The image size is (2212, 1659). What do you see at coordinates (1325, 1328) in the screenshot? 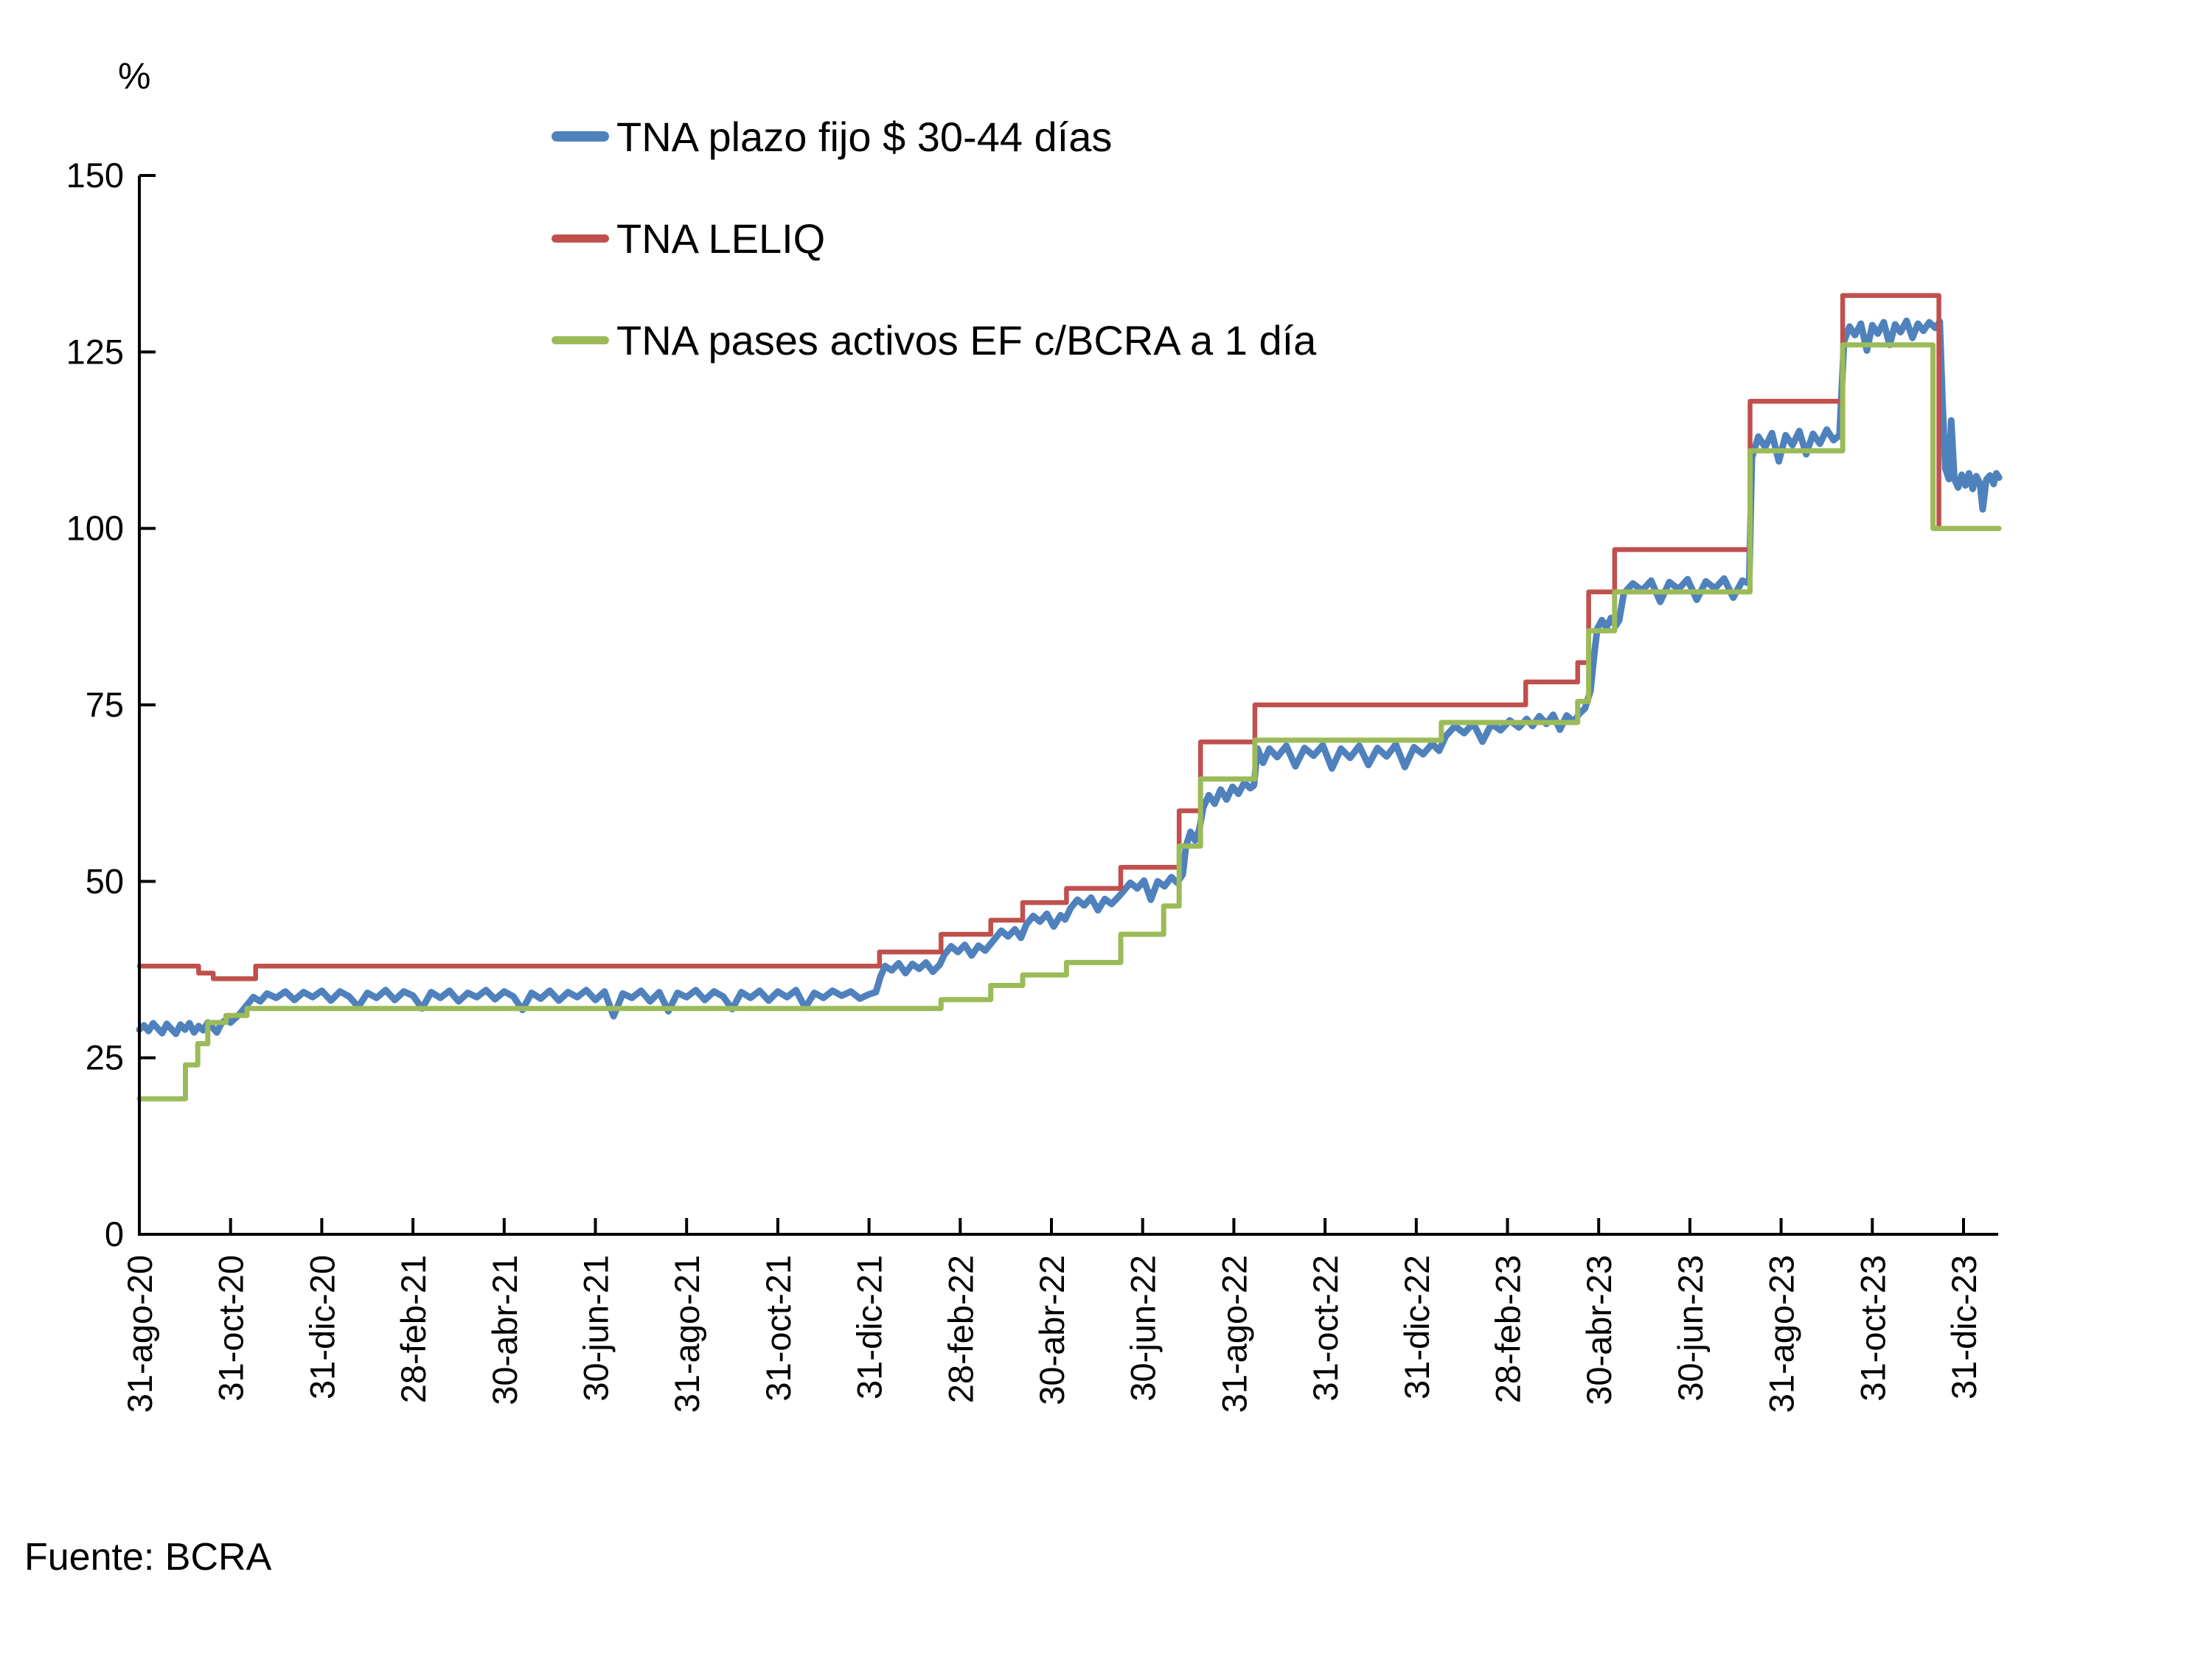
I see `x-tick-label: 31-oct-22` at bounding box center [1325, 1328].